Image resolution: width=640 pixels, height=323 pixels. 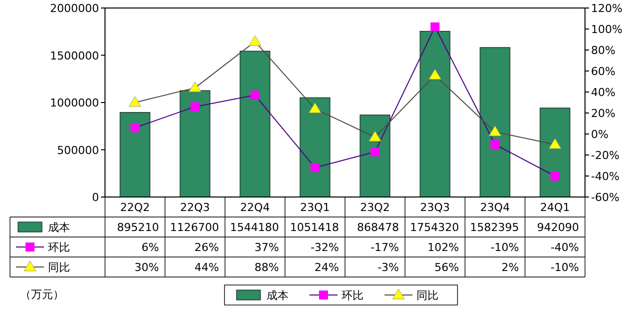 What do you see at coordinates (605, 155) in the screenshot?
I see `y2-tick-label: -20%` at bounding box center [605, 155].